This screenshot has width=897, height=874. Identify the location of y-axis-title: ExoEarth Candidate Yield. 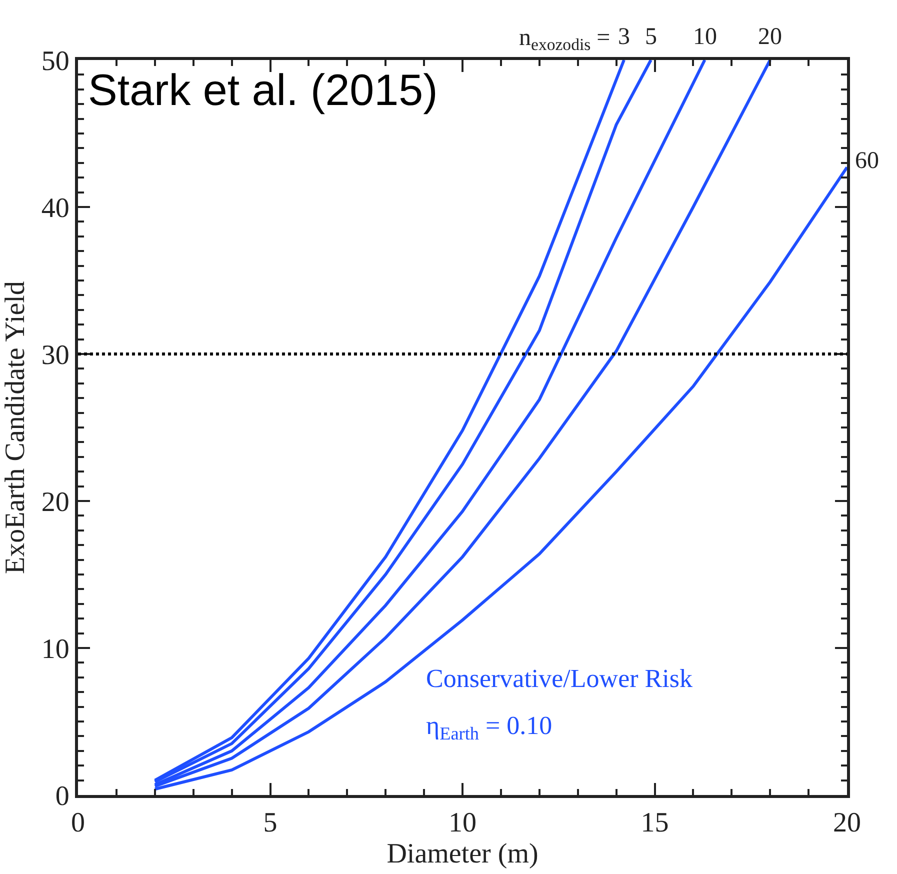
(15, 427).